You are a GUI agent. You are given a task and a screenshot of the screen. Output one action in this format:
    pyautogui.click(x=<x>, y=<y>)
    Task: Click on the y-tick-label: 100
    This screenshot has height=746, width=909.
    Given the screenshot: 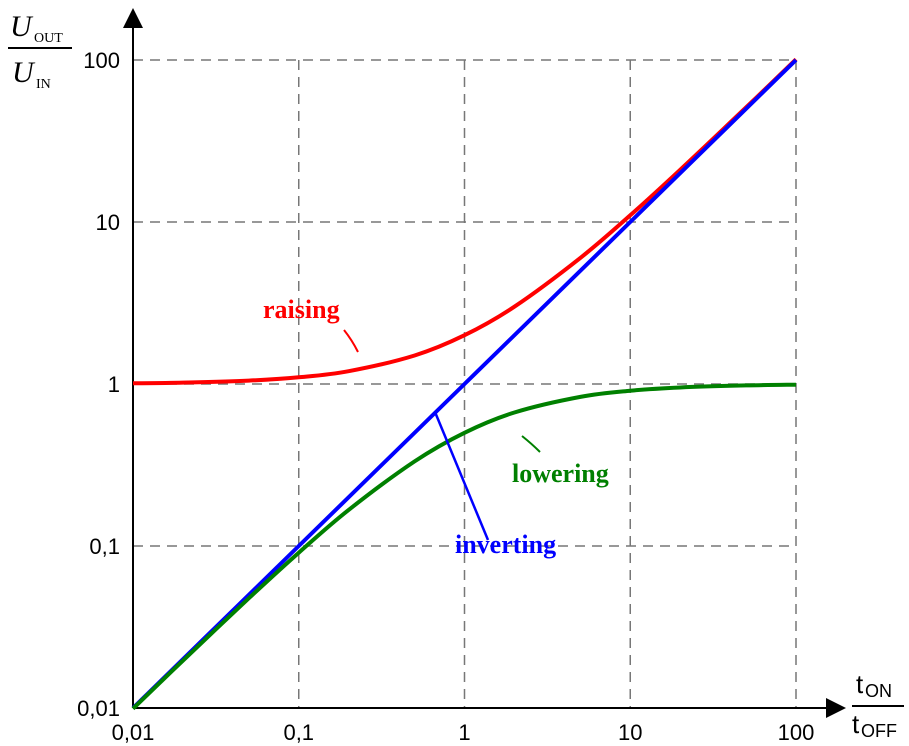 What is the action you would take?
    pyautogui.click(x=101, y=60)
    